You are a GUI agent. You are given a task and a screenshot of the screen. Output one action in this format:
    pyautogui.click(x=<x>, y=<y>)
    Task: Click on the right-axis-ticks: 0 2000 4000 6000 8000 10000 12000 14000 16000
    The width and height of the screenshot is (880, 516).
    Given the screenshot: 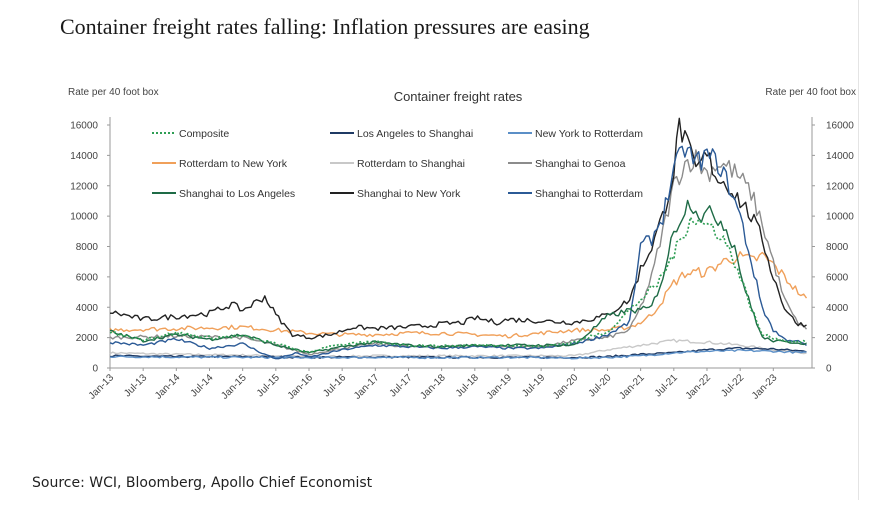 What is the action you would take?
    pyautogui.click(x=833, y=248)
    